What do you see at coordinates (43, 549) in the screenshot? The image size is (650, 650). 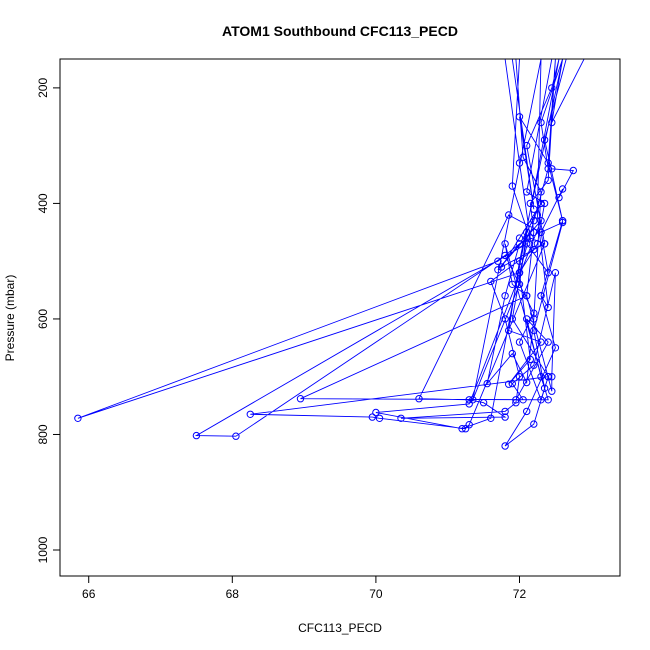 I see `y-tick-label: 1000` at bounding box center [43, 549].